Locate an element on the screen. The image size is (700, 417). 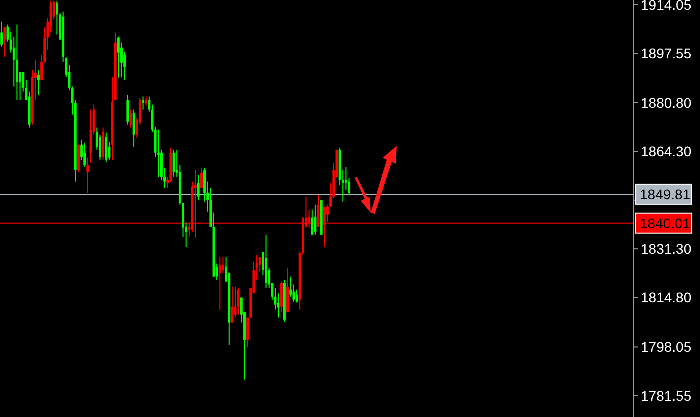
y-tick-label: 1831.30 is located at coordinates (666, 248).